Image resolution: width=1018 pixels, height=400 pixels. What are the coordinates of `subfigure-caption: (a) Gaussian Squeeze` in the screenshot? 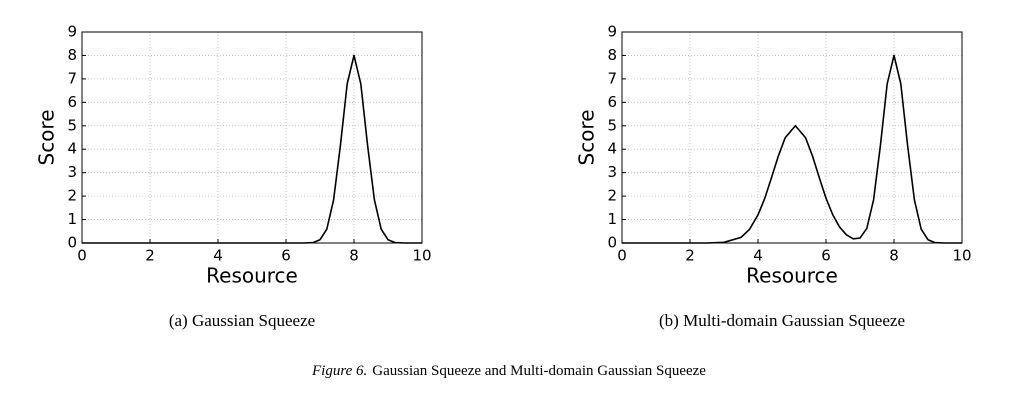 It's located at (242, 320).